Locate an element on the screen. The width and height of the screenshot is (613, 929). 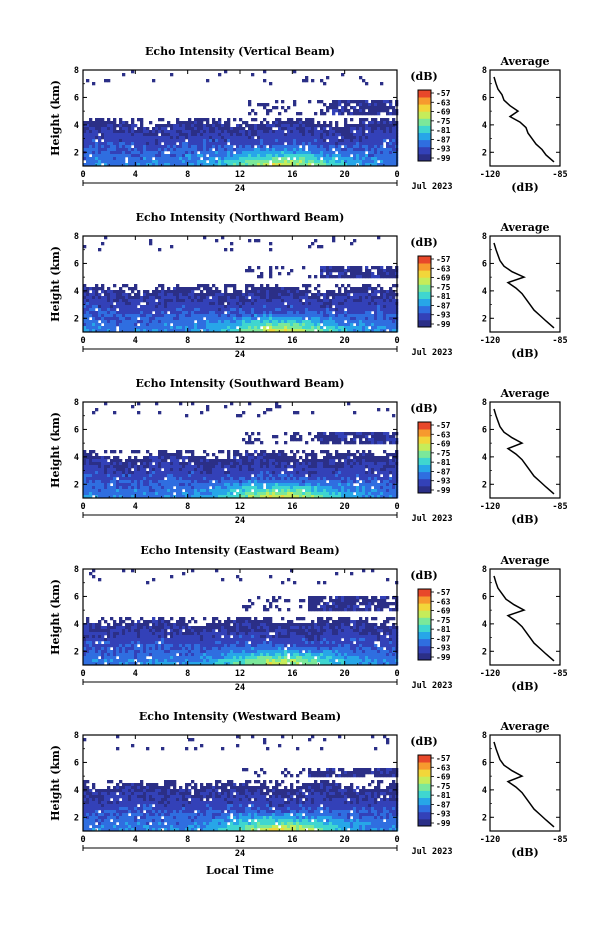
colorbar-segment is located at coordinates (424, 288).